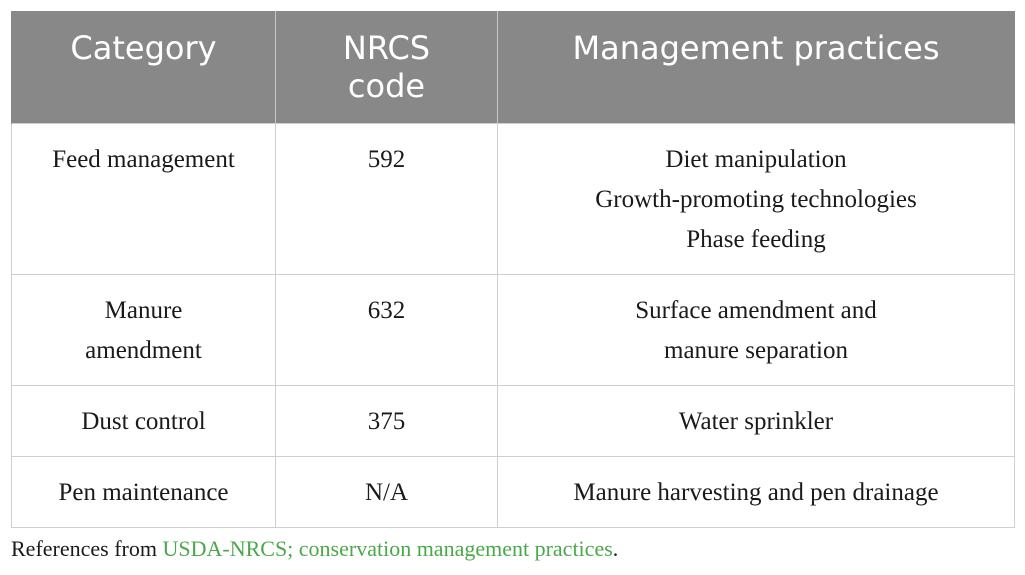 This screenshot has width=1025, height=575. What do you see at coordinates (143, 159) in the screenshot?
I see `cell-line: Feed management` at bounding box center [143, 159].